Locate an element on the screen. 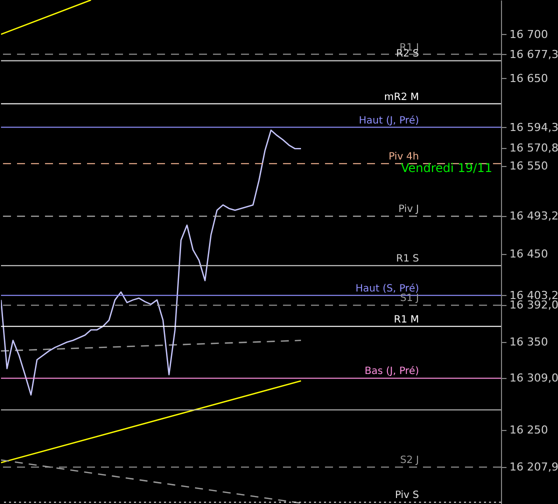 The height and width of the screenshot is (504, 558). y-tick-label: 16 570,8 is located at coordinates (534, 147).